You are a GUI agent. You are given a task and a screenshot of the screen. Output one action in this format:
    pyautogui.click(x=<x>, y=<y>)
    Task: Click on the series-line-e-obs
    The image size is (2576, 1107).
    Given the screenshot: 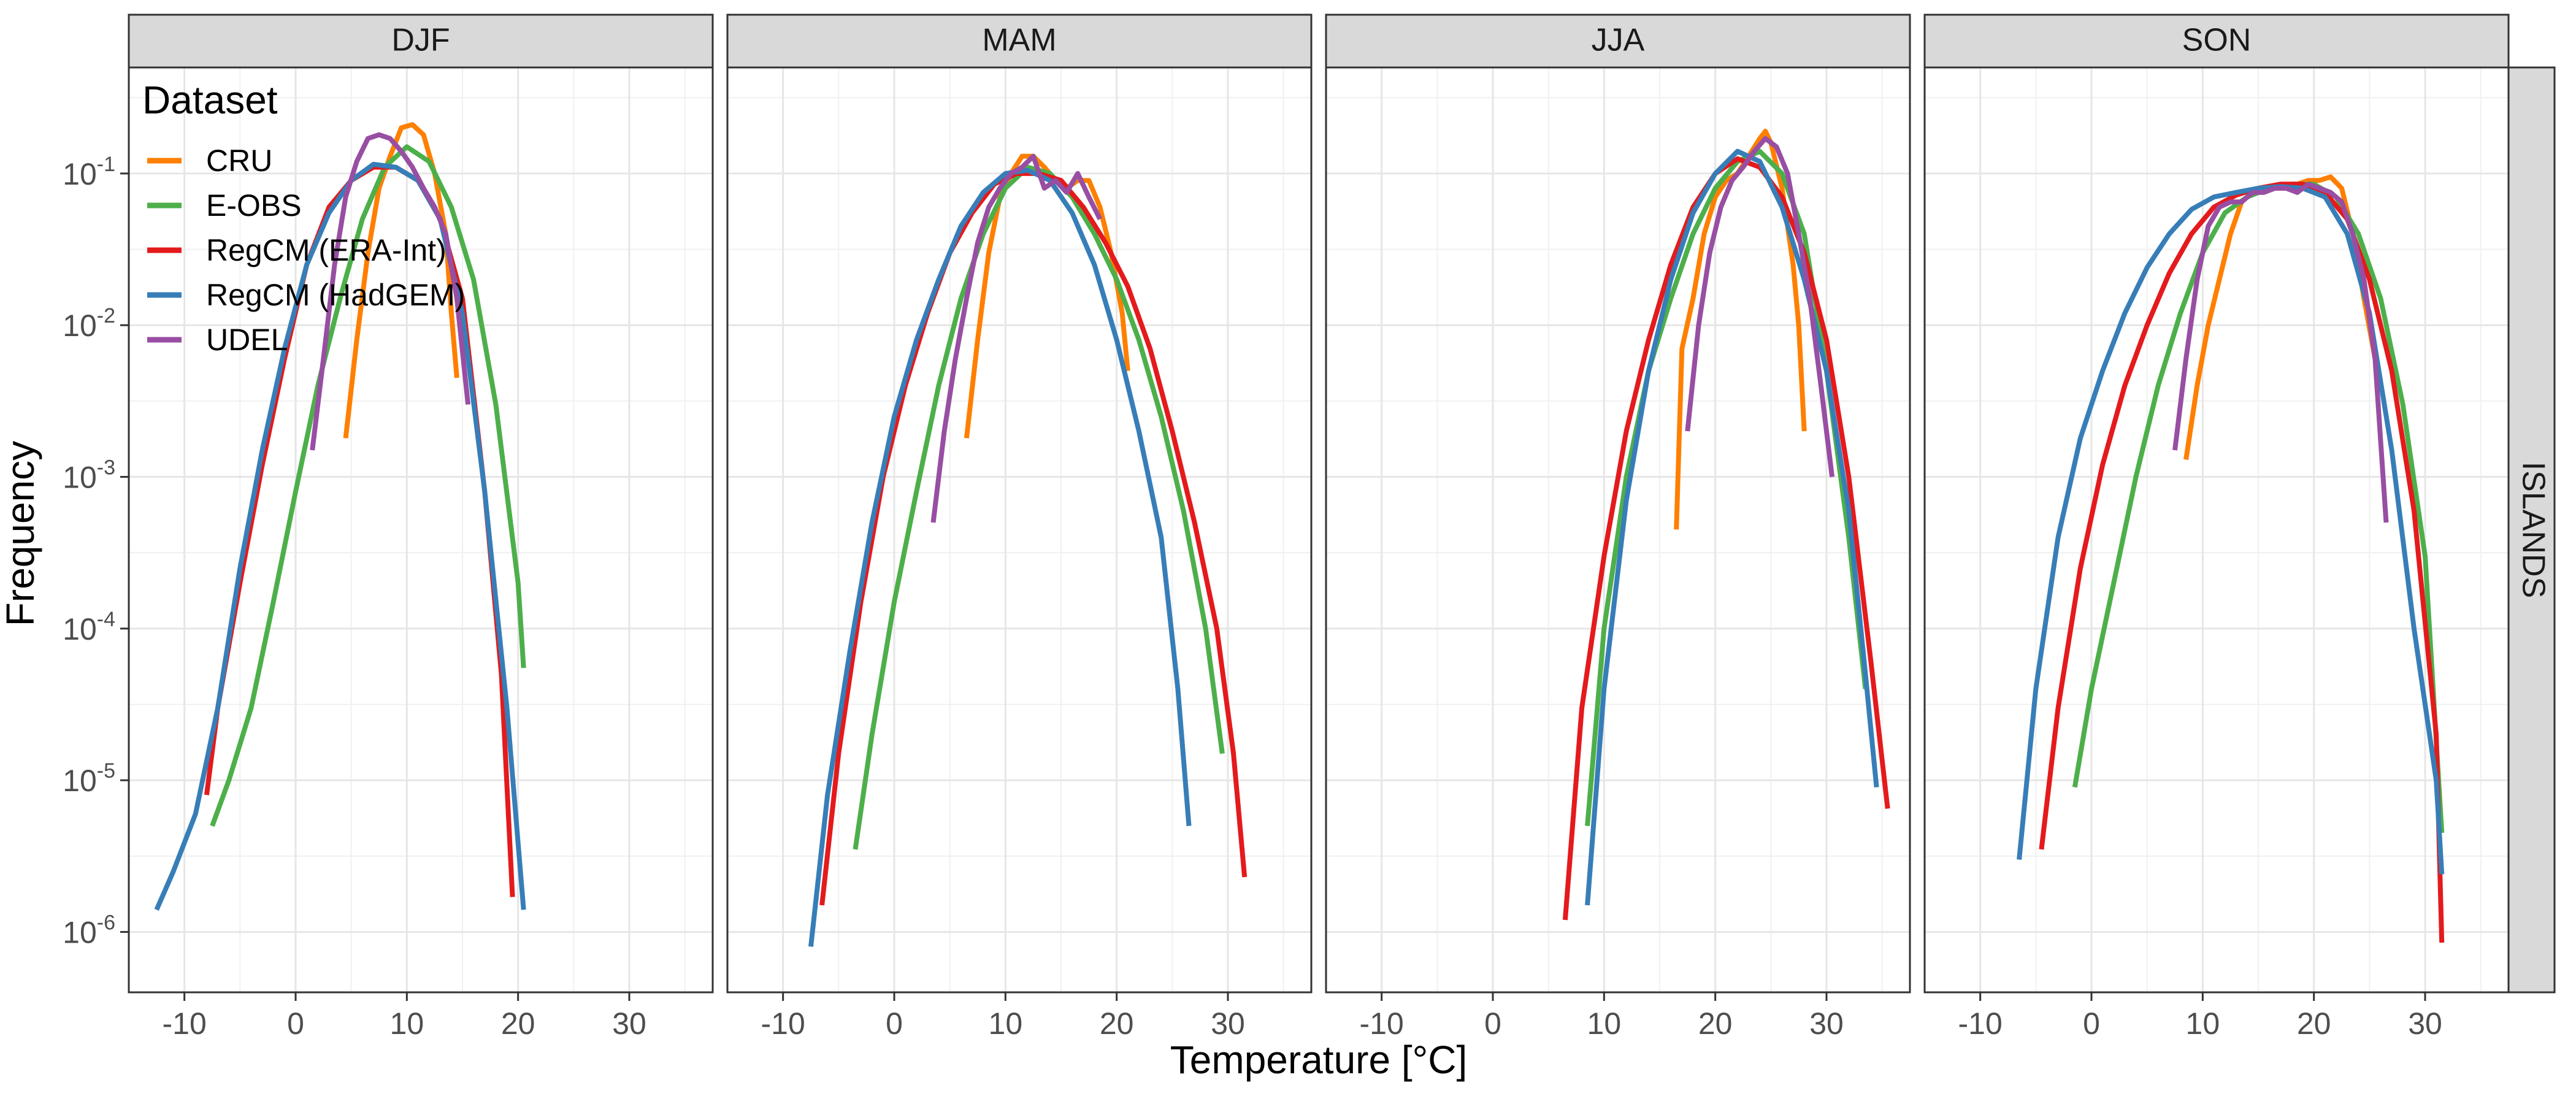 What is the action you would take?
    pyautogui.click(x=368, y=485)
    